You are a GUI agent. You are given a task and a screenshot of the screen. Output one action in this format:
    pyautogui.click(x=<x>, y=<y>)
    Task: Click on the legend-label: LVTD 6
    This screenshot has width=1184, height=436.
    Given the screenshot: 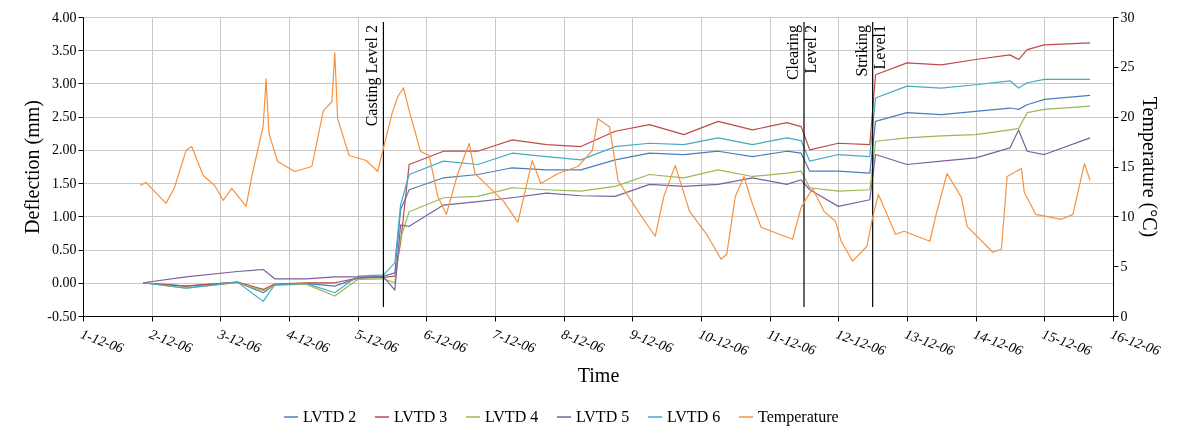 What is the action you would take?
    pyautogui.click(x=694, y=416)
    